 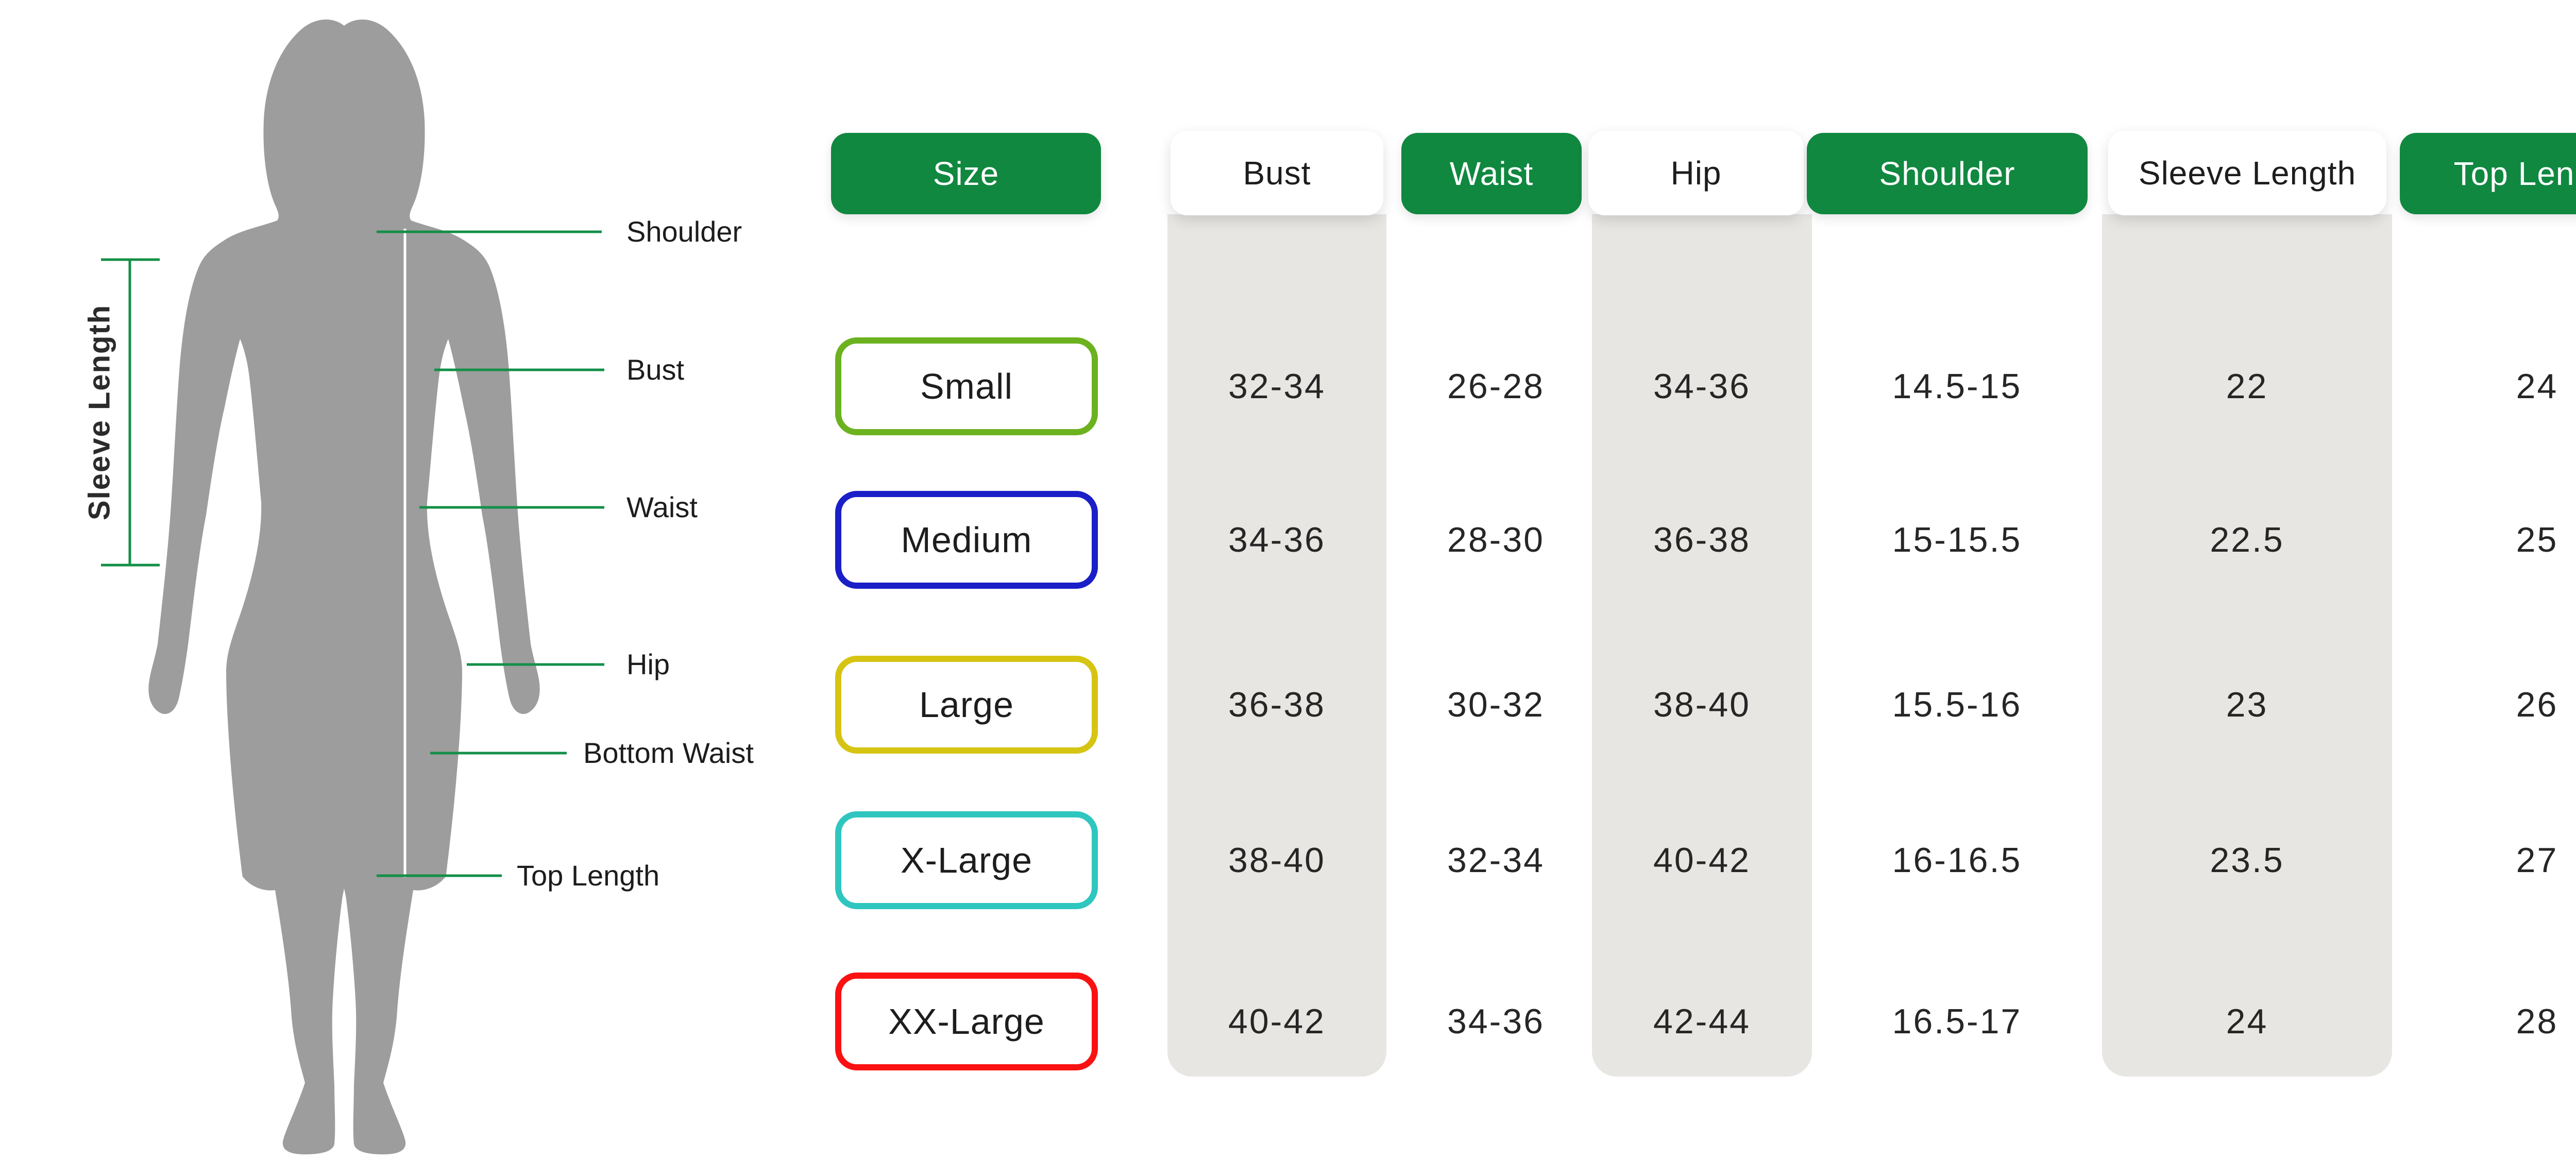 I want to click on cell-large-sleeve-length: 23, so click(x=2247, y=704).